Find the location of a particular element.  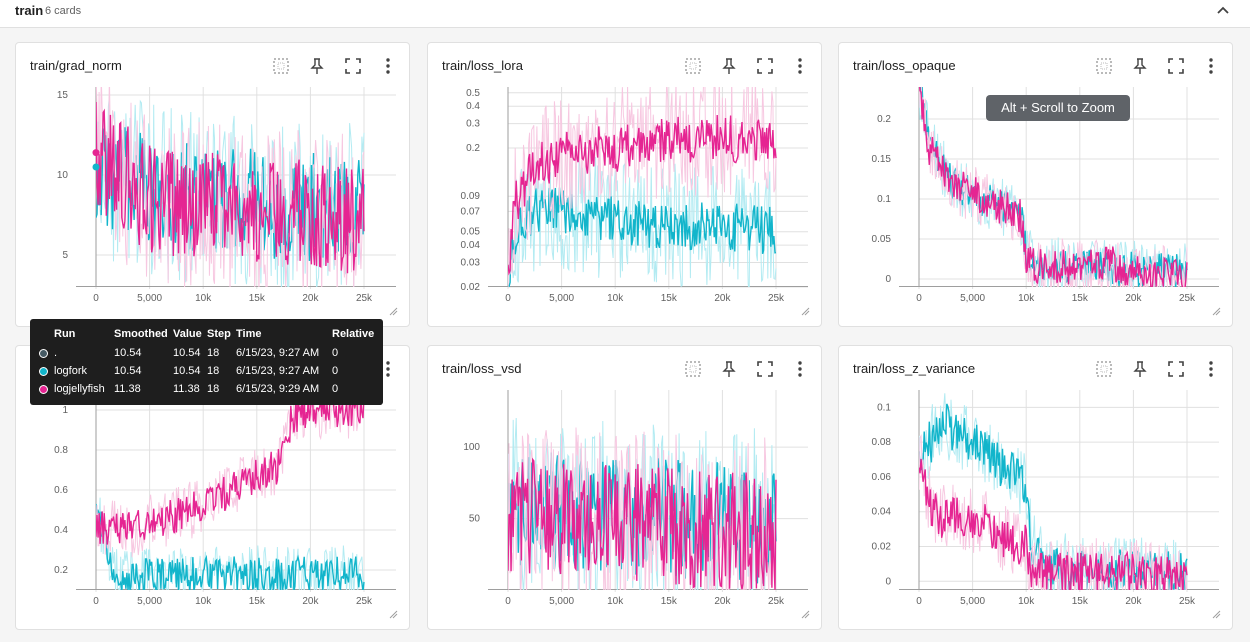

chart-card: train/grad_norm 5 10 15 0 5,000 10k 15k 20k 25k is located at coordinates (212, 184).